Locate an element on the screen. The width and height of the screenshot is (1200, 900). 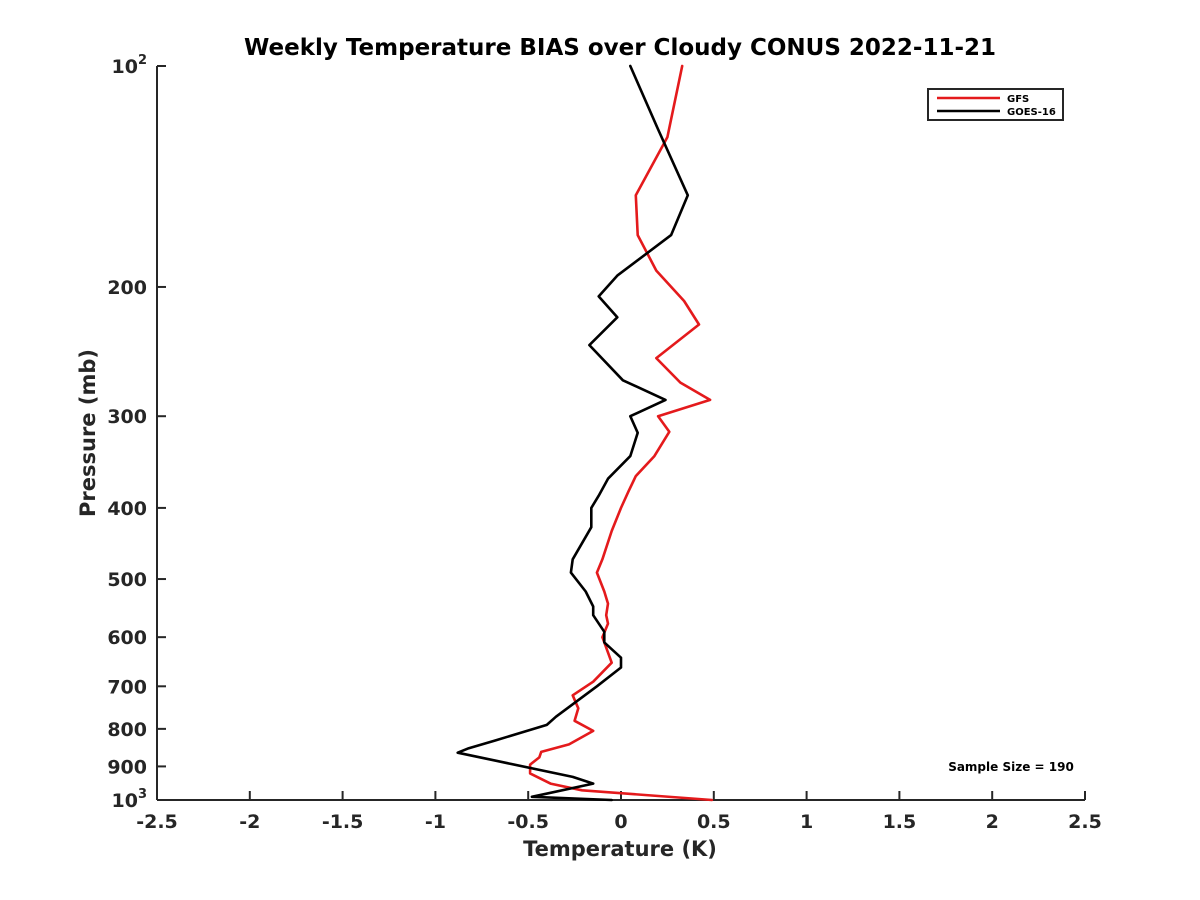
y-tick-exponent: 2 is located at coordinates (142, 60).